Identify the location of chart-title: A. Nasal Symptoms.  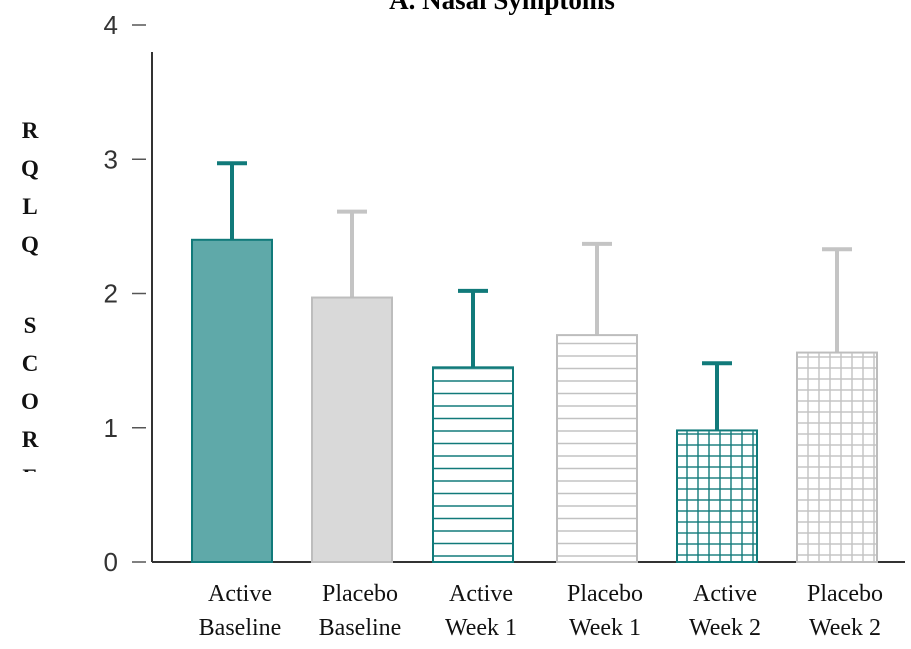
(502, 7).